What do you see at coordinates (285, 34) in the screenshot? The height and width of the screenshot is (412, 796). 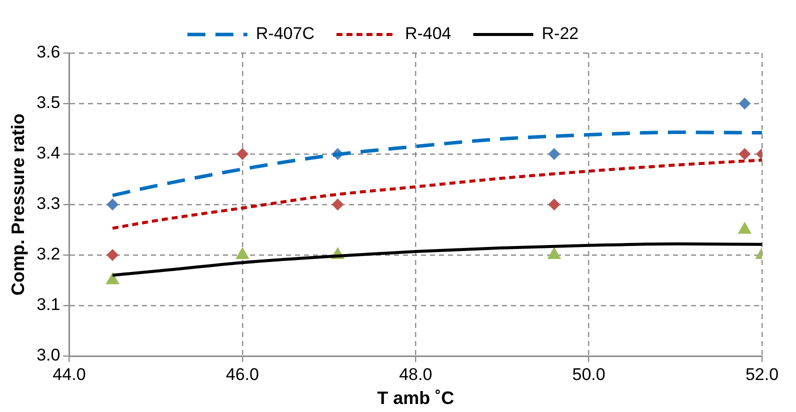 I see `legend-label: R-407C` at bounding box center [285, 34].